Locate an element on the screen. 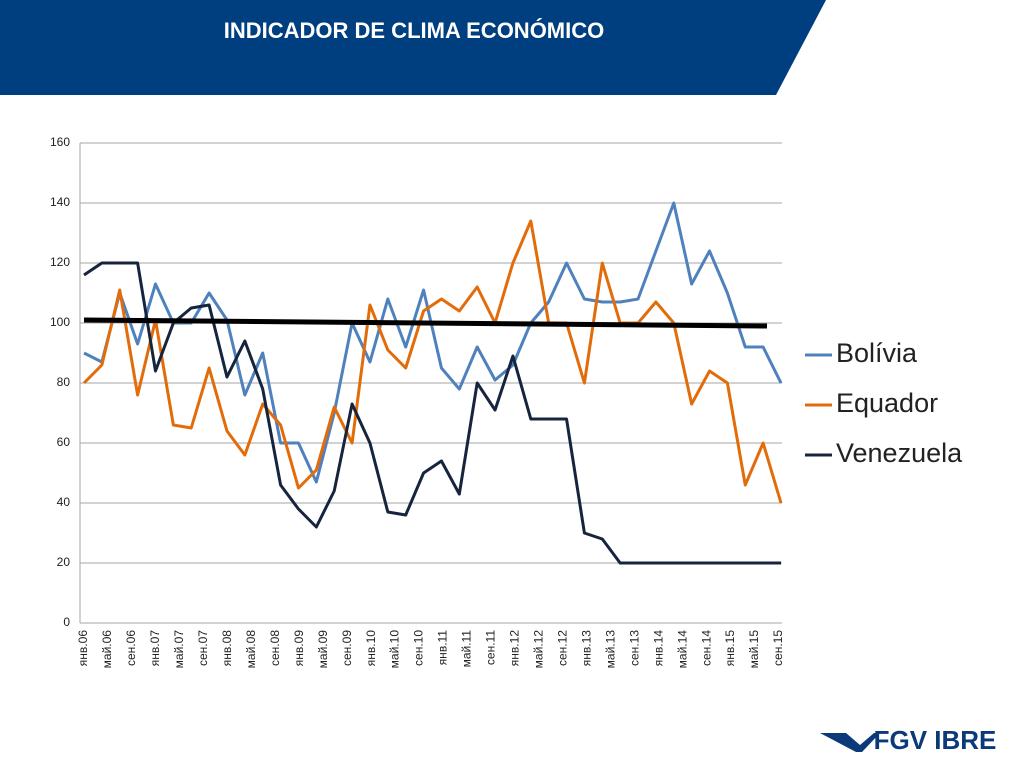  x-tick-label: май.11 is located at coordinates (467, 649).